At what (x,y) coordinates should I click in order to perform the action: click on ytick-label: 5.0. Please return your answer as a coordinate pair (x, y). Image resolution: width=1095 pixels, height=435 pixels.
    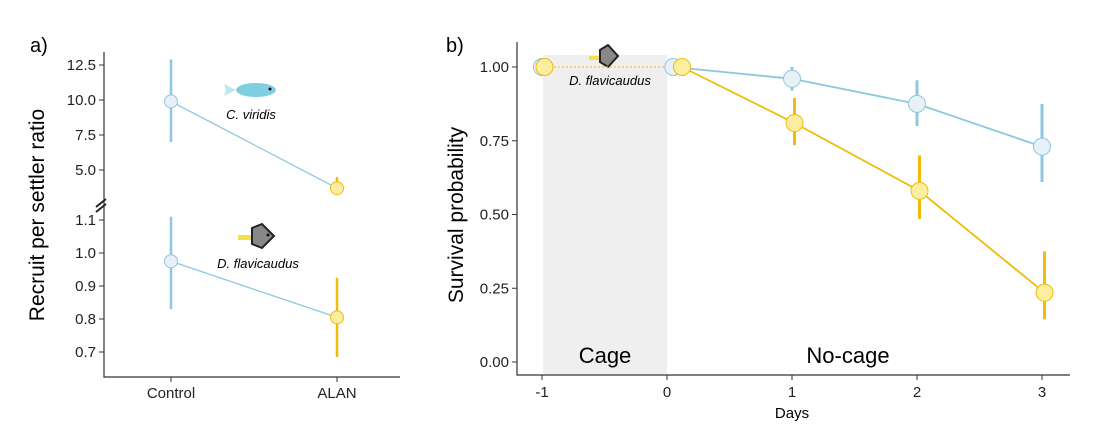
    Looking at the image, I should click on (85, 170).